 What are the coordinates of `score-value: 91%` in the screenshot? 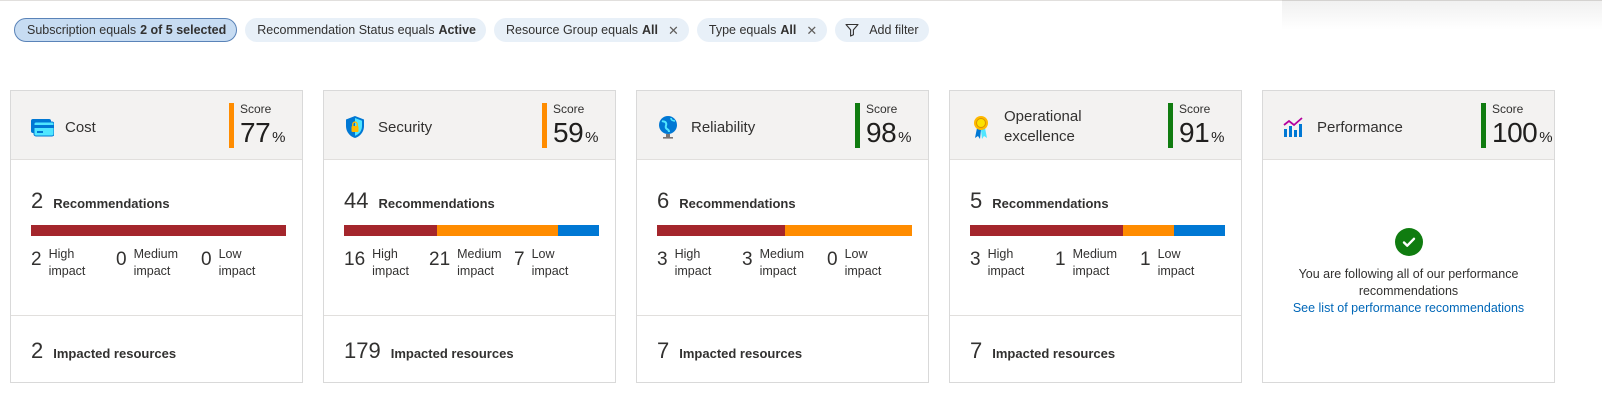 It's located at (1201, 132).